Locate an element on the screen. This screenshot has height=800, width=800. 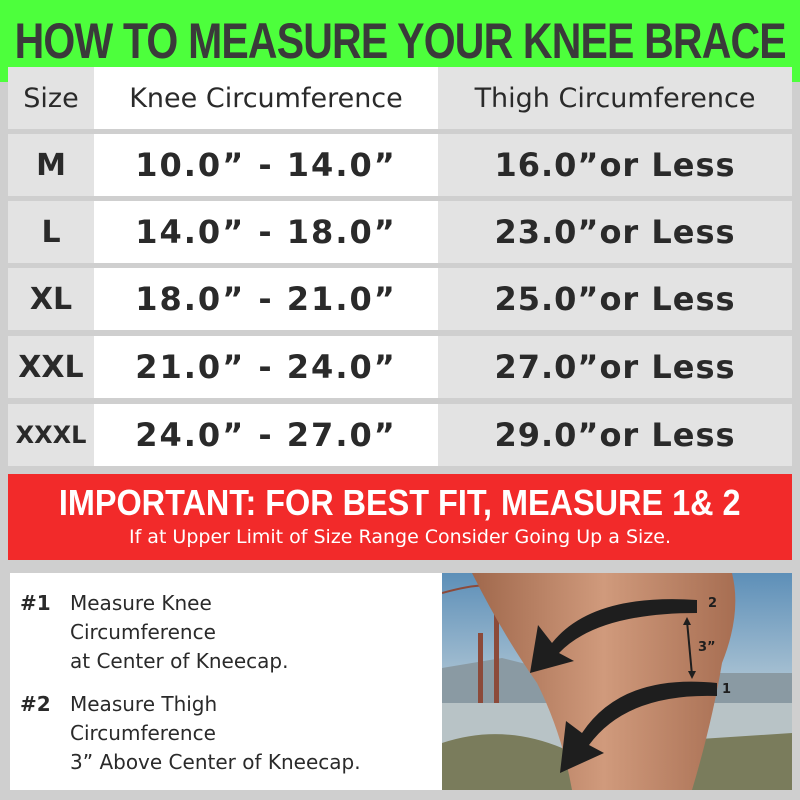
label-1: 1 is located at coordinates (726, 689).